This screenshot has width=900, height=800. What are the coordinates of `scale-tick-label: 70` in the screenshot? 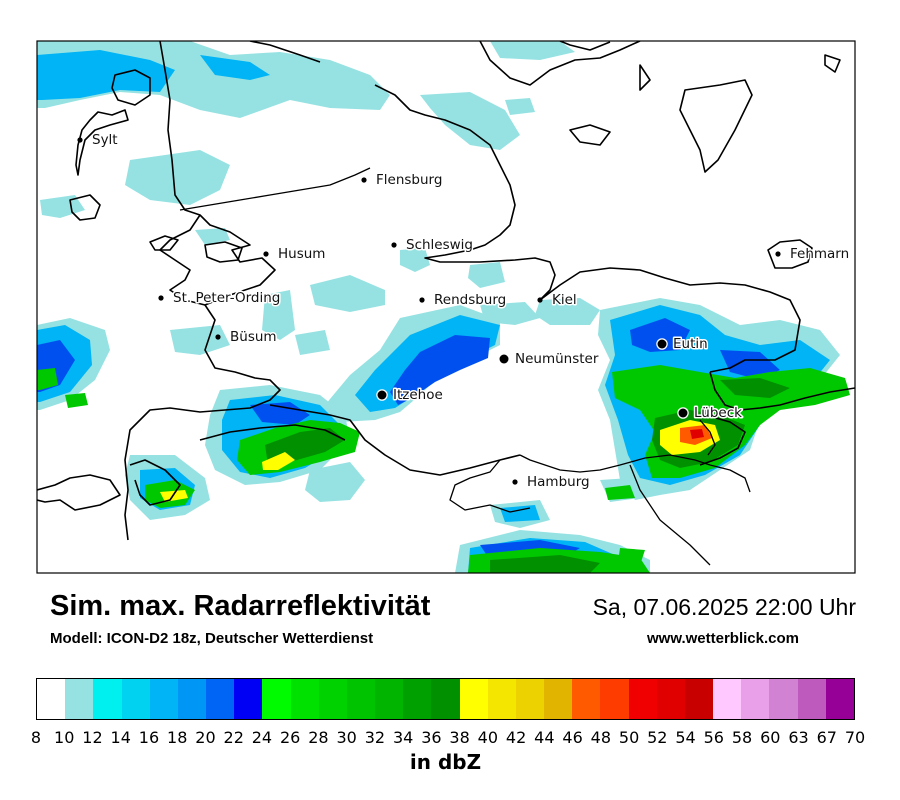 It's located at (855, 737).